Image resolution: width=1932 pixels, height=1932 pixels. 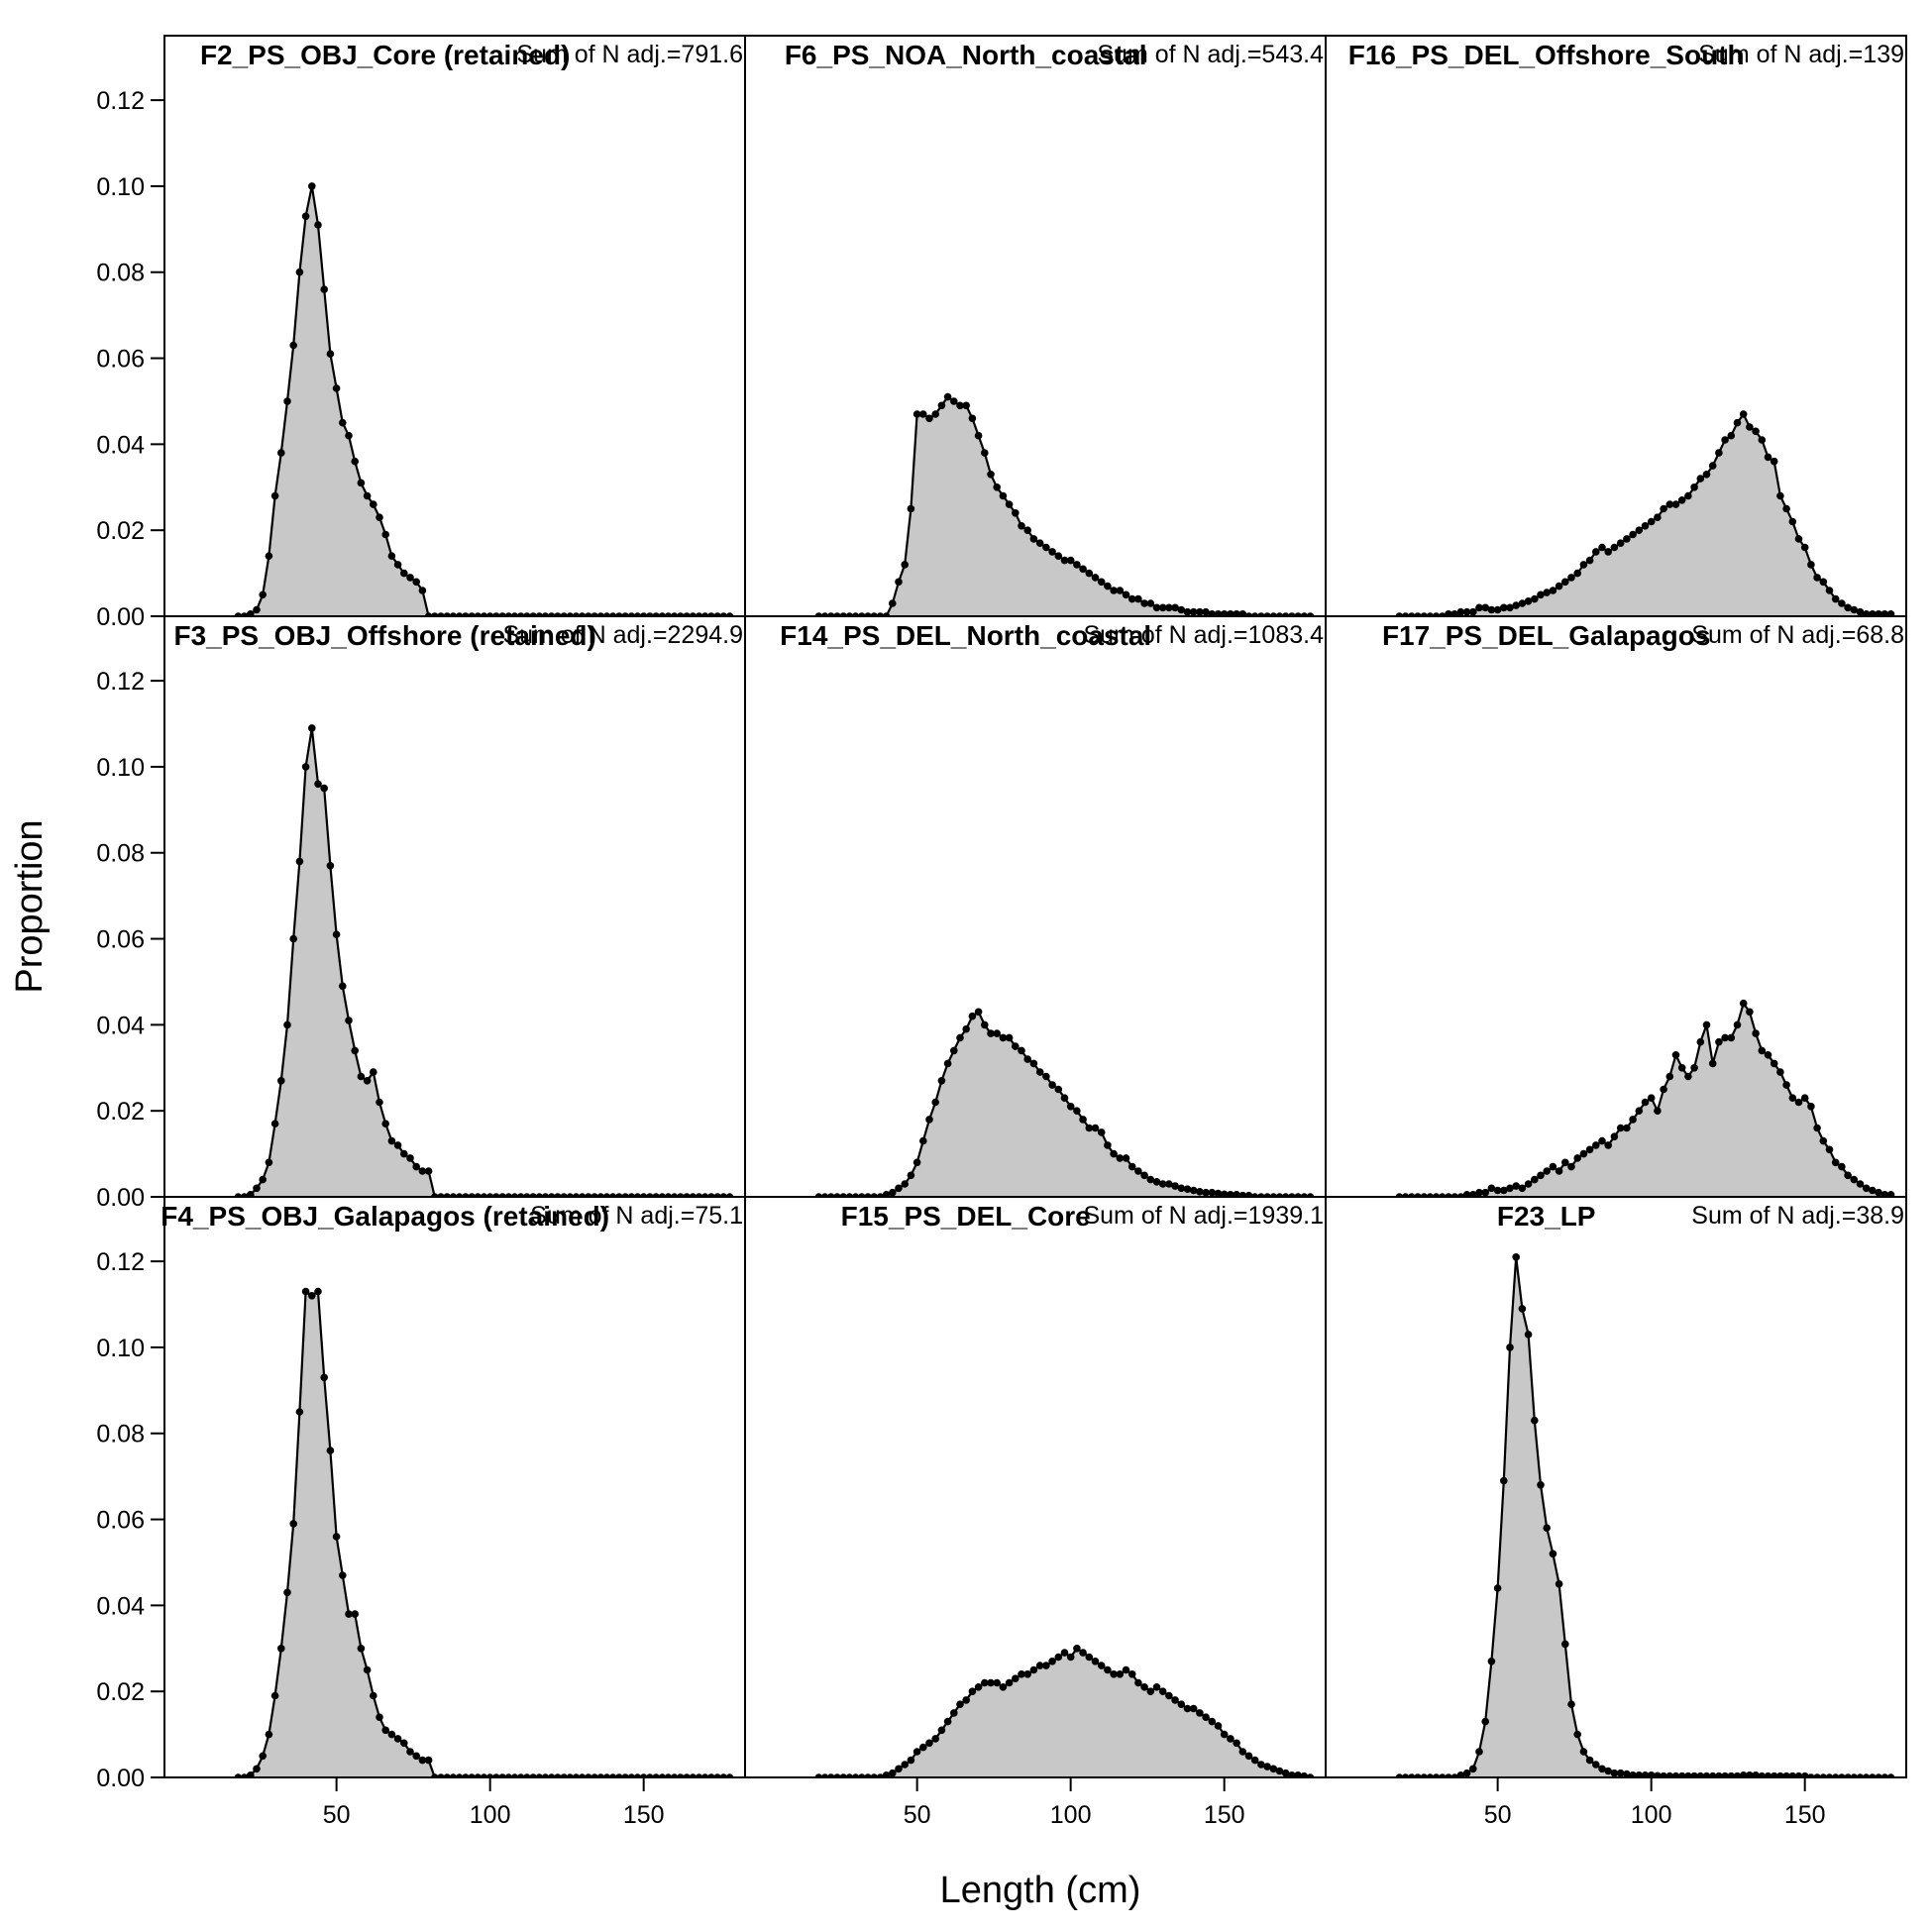 I want to click on panel-title: F16_PS_DEL_Offshore_South, so click(x=1547, y=55).